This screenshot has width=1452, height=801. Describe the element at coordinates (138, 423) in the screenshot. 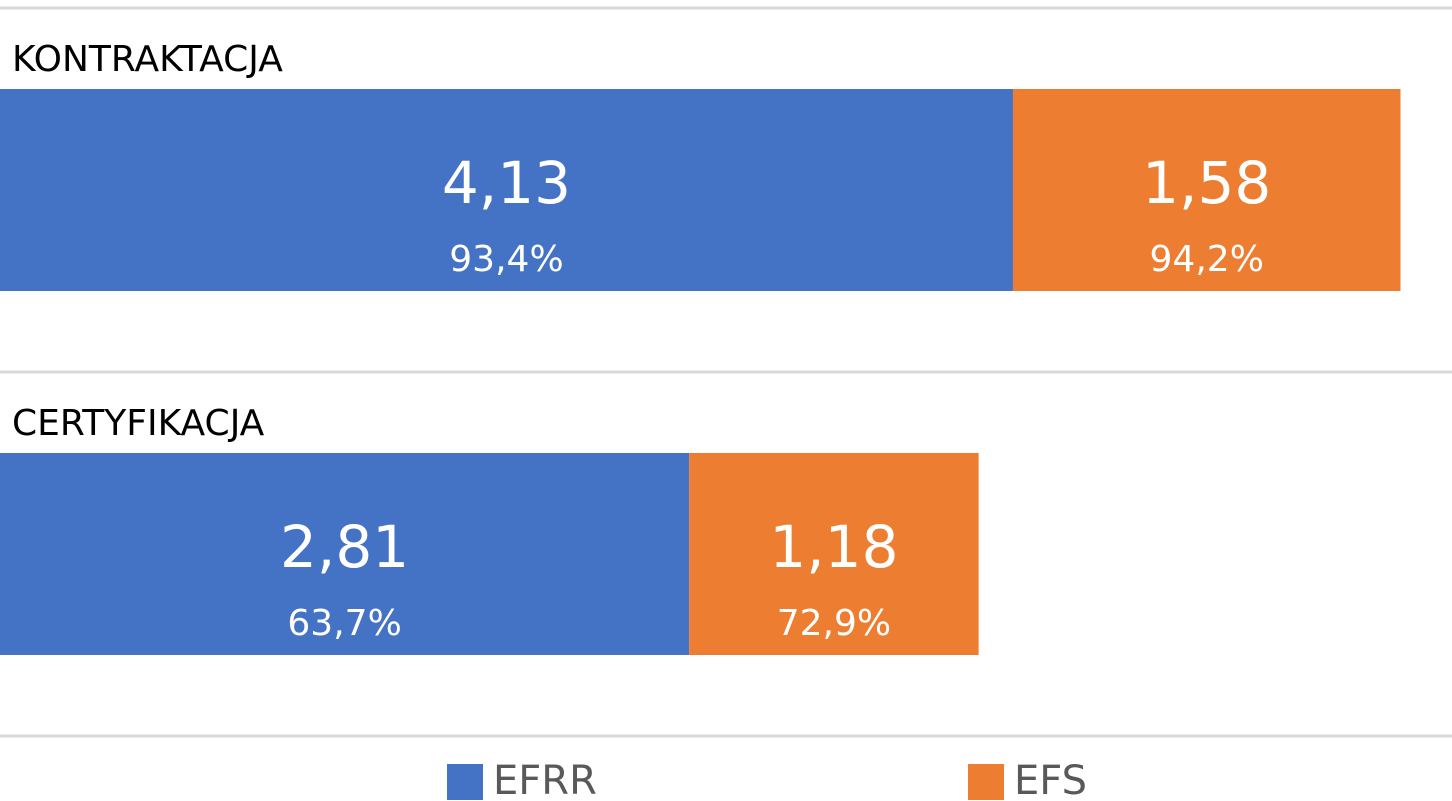

I see `category-label: CERTYFIKACJA` at that location.